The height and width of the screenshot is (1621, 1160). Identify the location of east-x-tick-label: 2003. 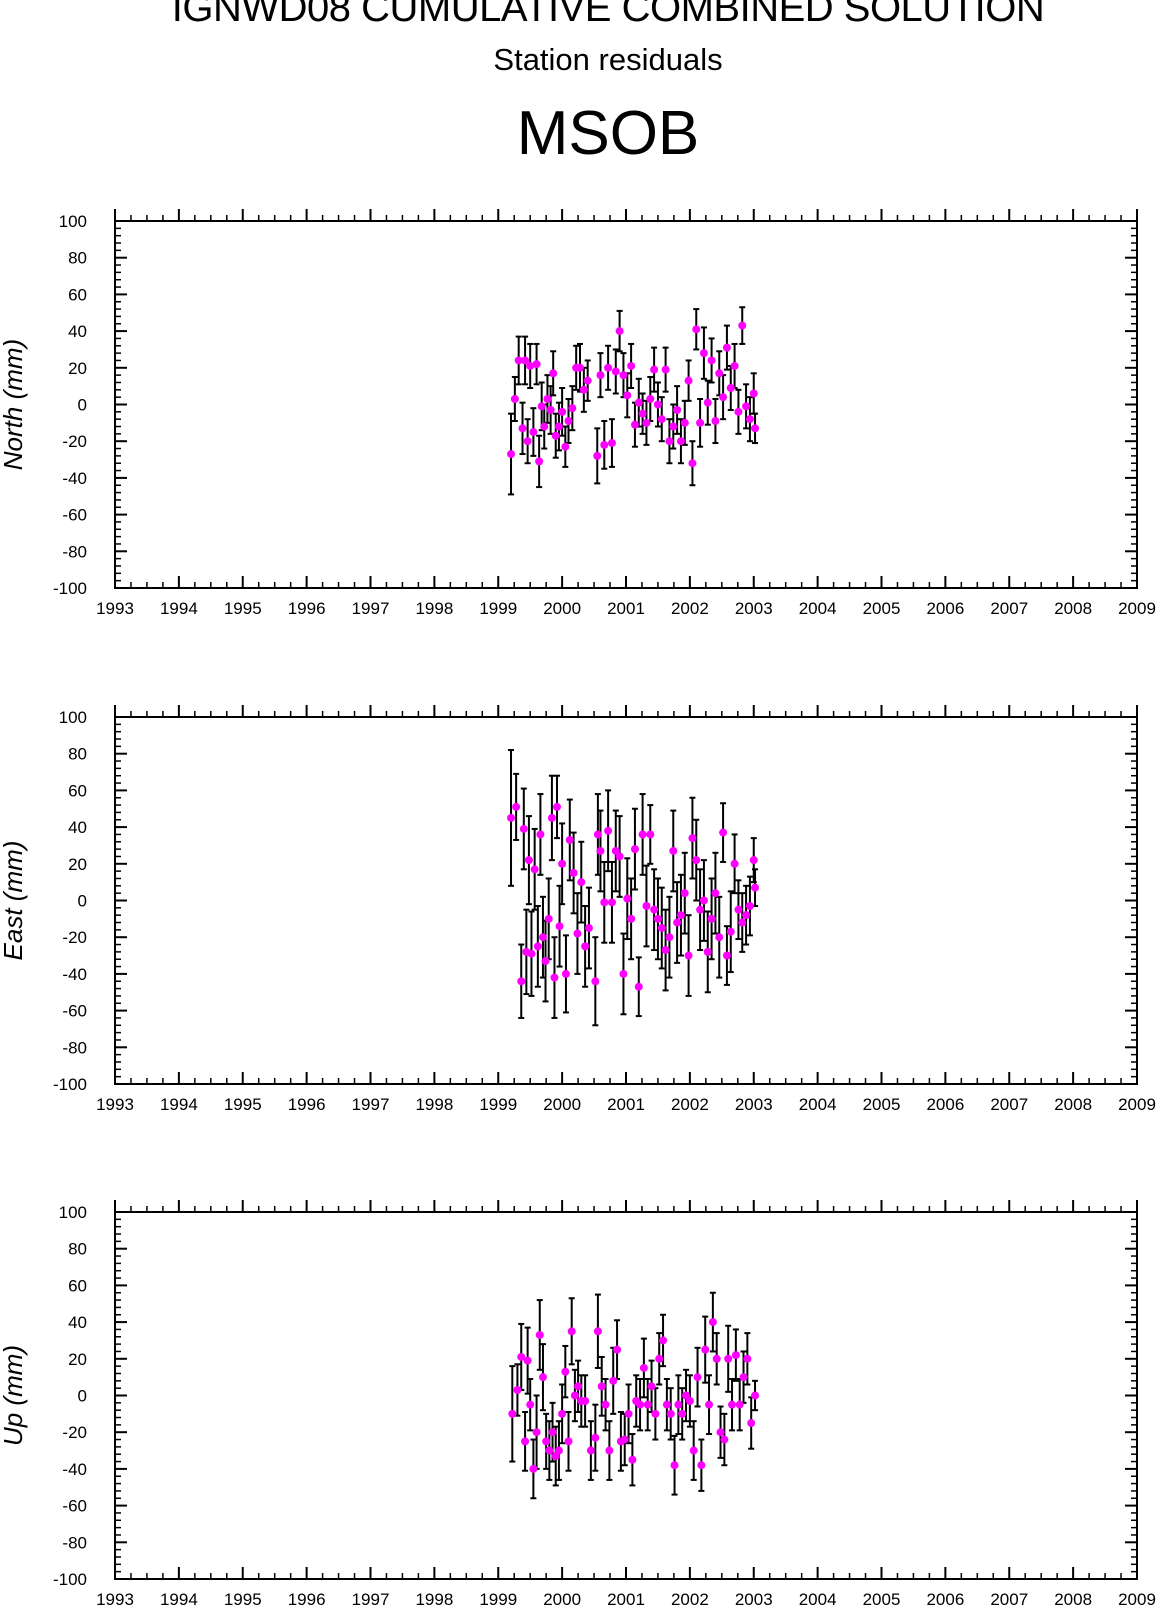
(754, 1104).